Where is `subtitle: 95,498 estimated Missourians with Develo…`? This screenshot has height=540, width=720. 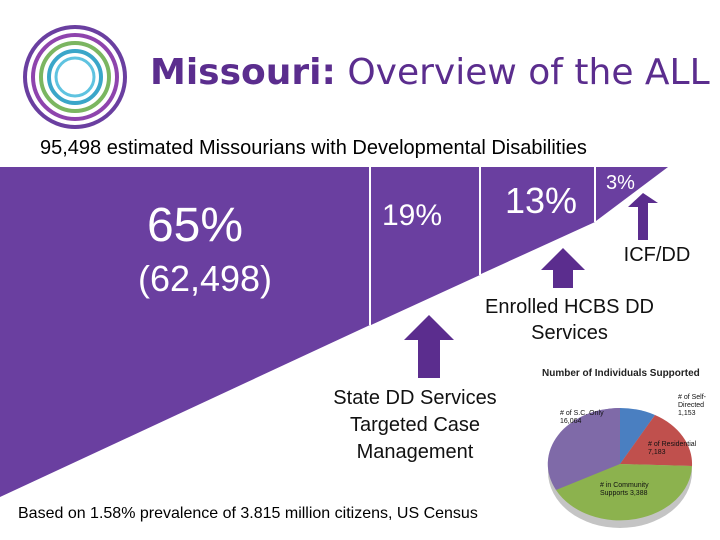 subtitle: 95,498 estimated Missourians with Develo… is located at coordinates (313, 148).